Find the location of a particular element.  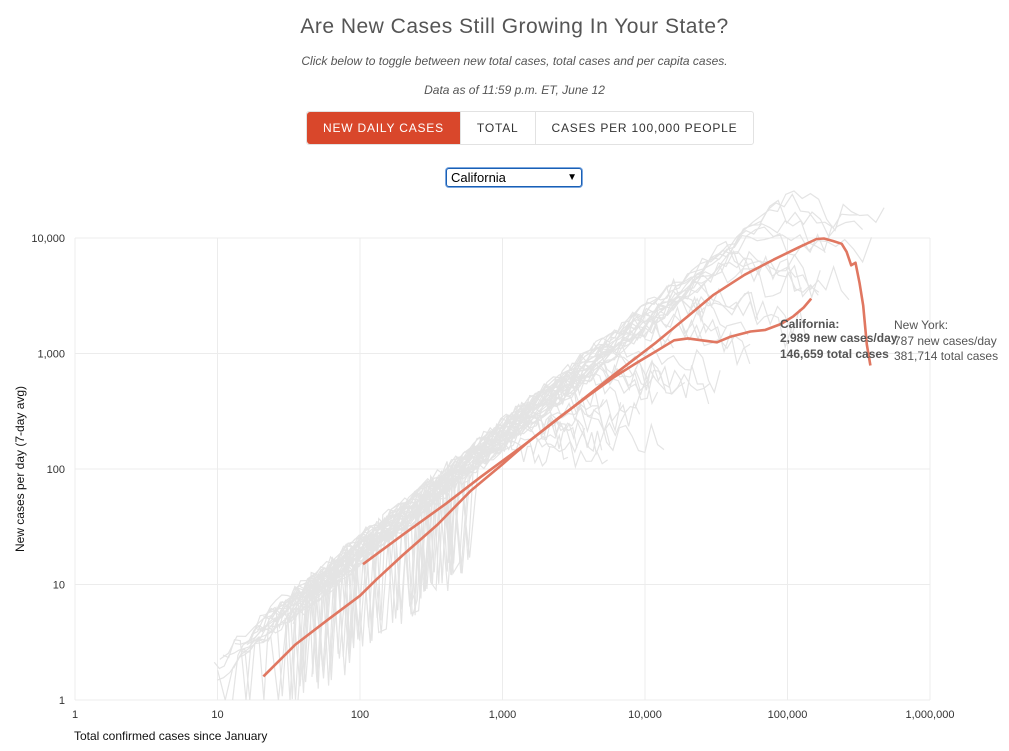

new-york-annotation-daily: 787 new cases/day is located at coordinates (945, 341).